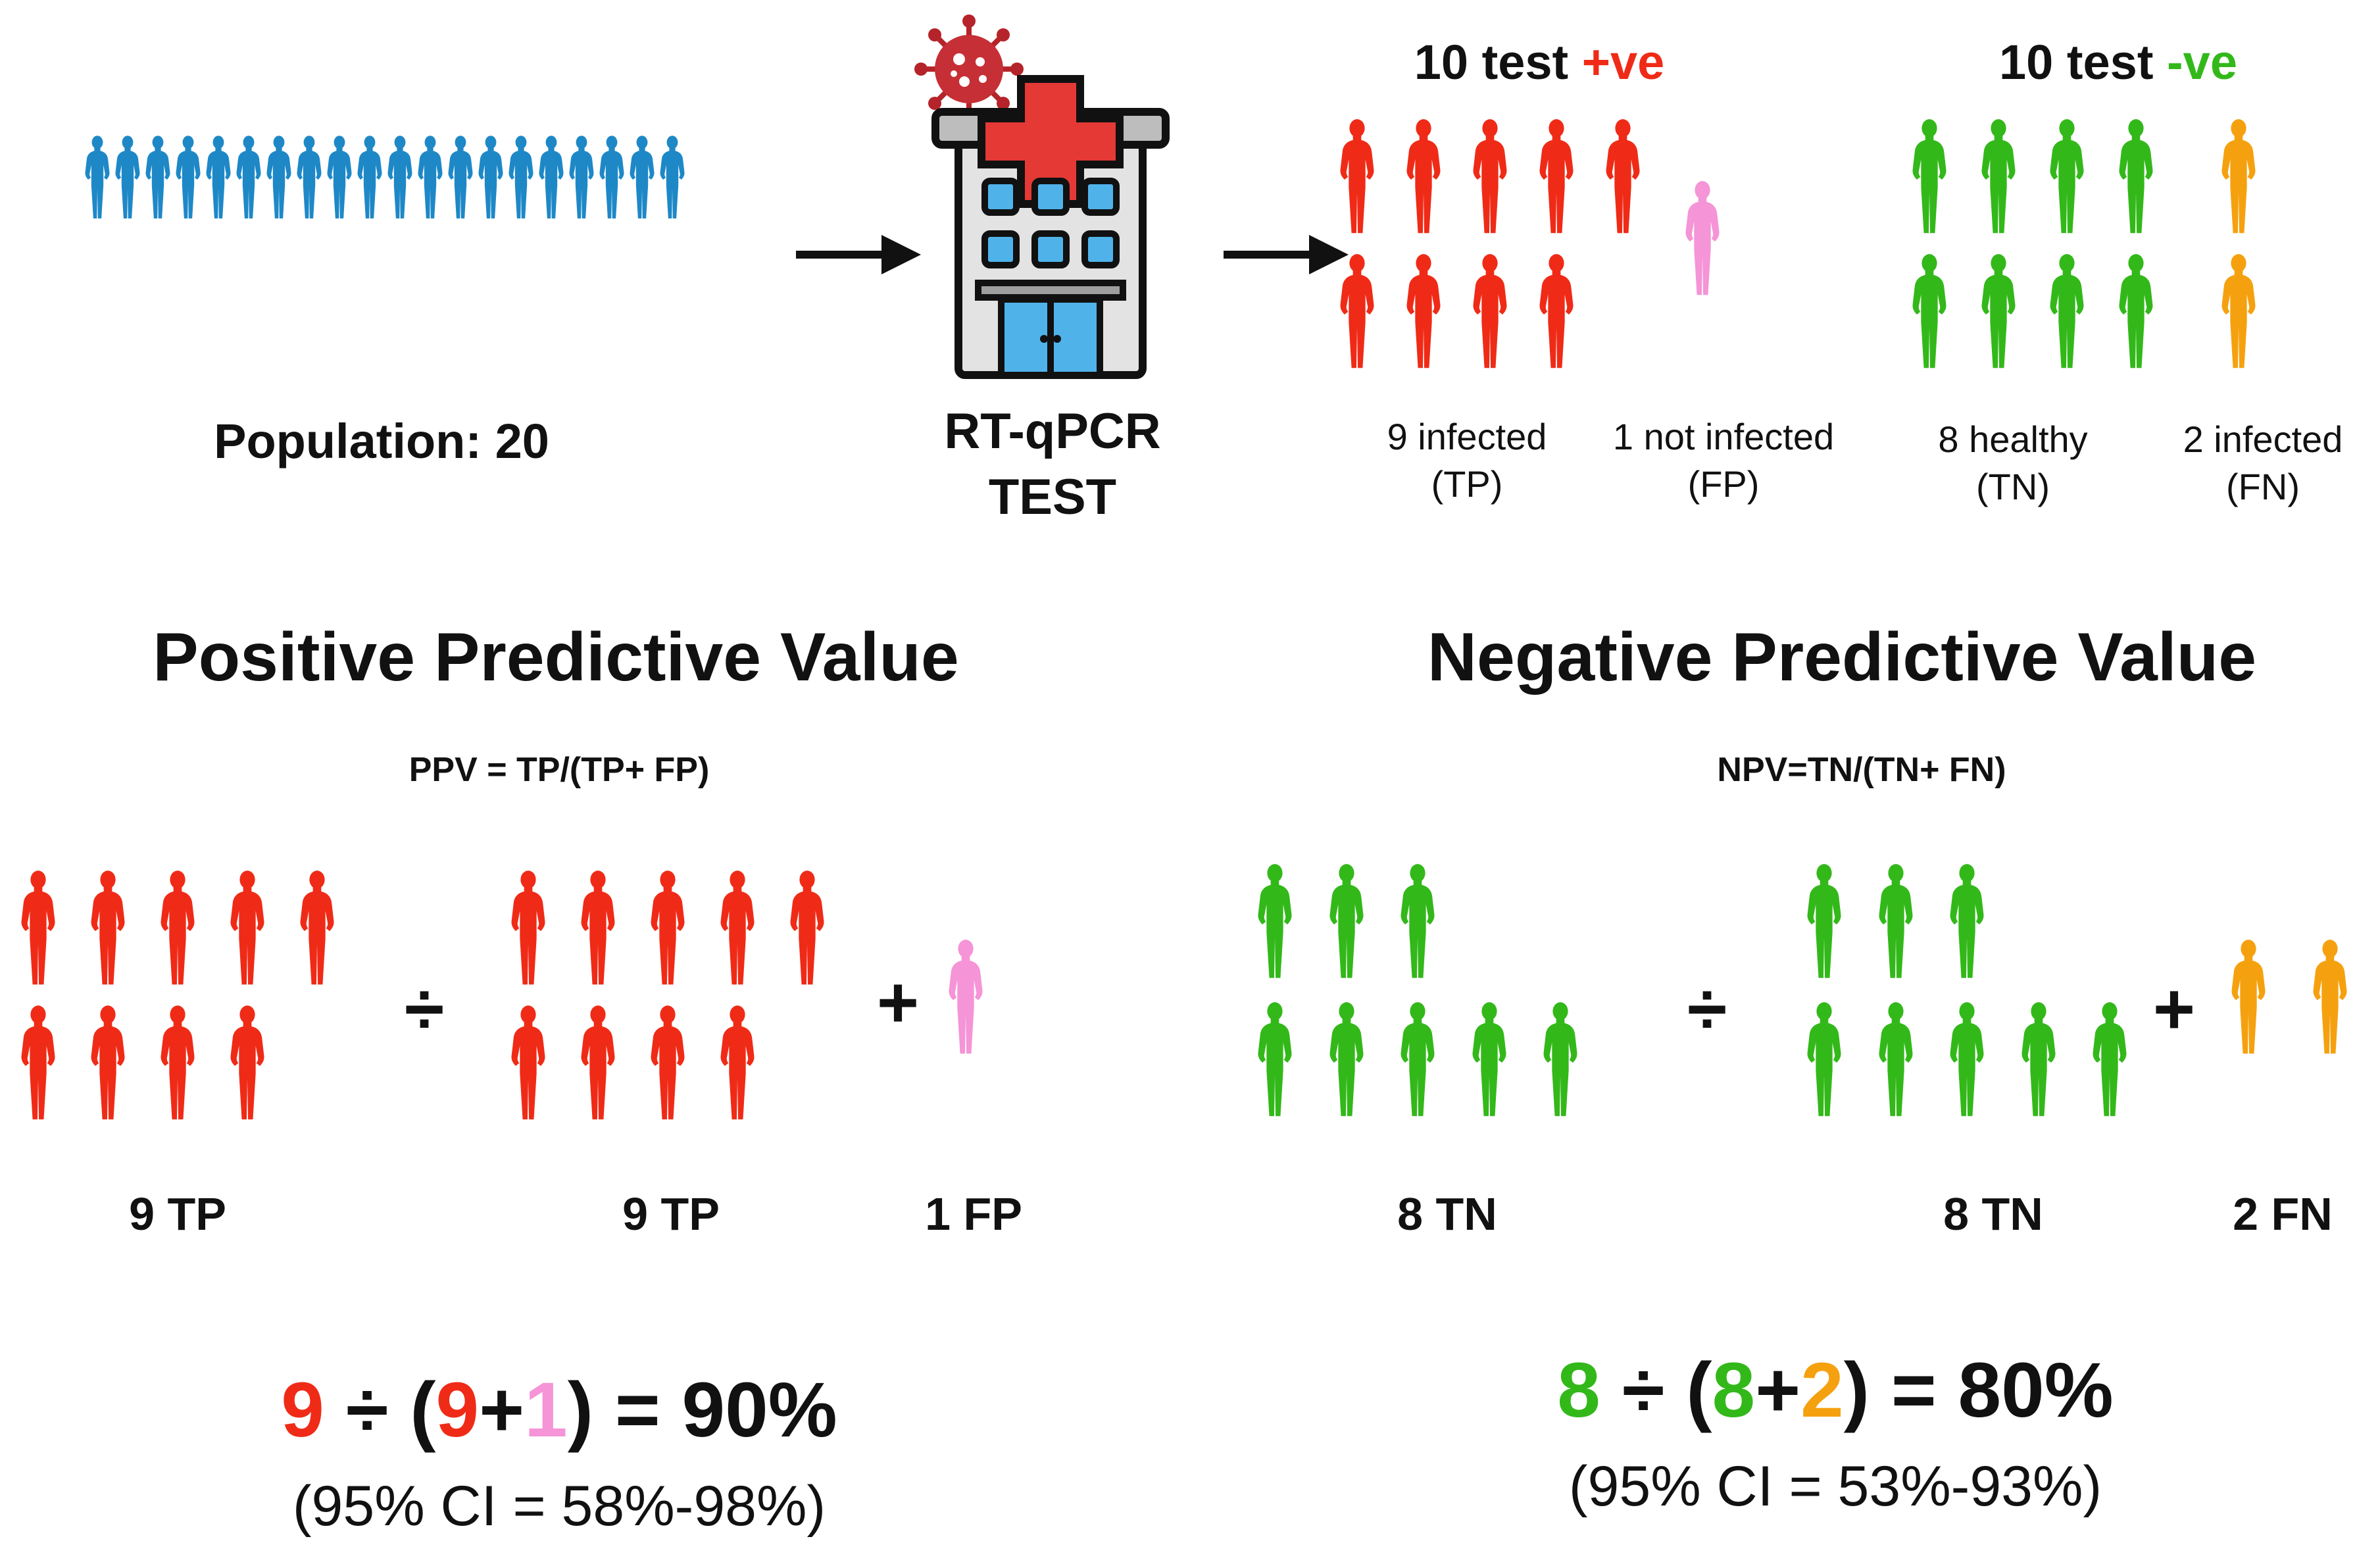 The image size is (2380, 1568). I want to click on npv-calc-fn: 2, so click(1822, 1390).